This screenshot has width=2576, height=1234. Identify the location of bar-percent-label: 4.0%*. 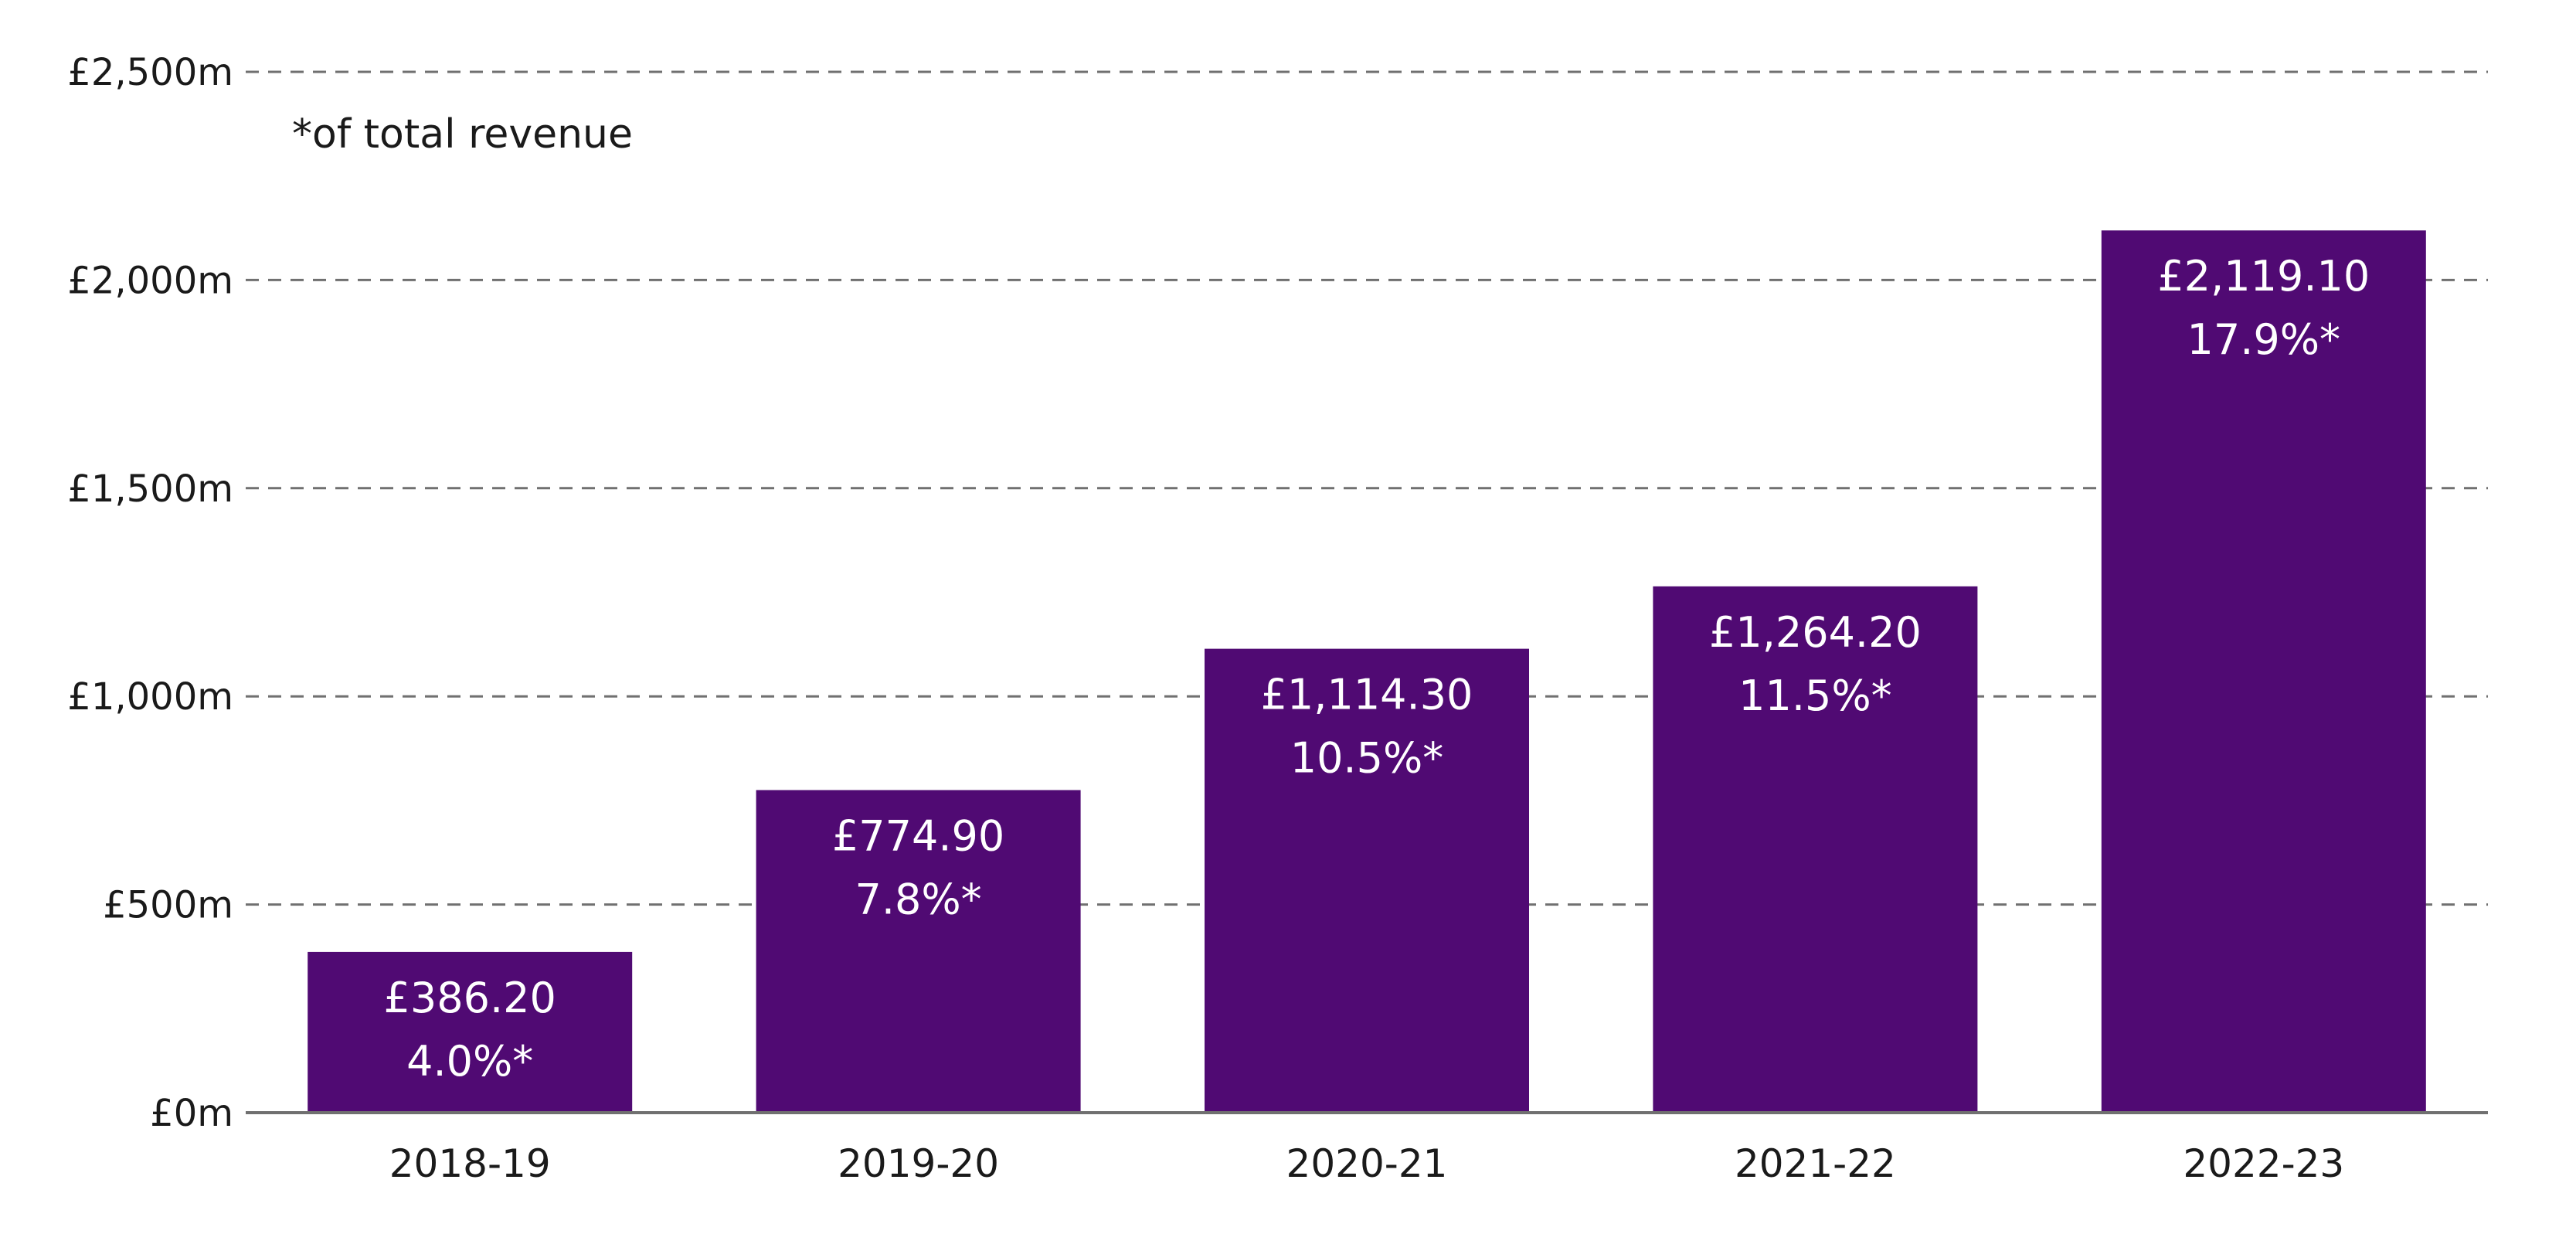
(469, 1061).